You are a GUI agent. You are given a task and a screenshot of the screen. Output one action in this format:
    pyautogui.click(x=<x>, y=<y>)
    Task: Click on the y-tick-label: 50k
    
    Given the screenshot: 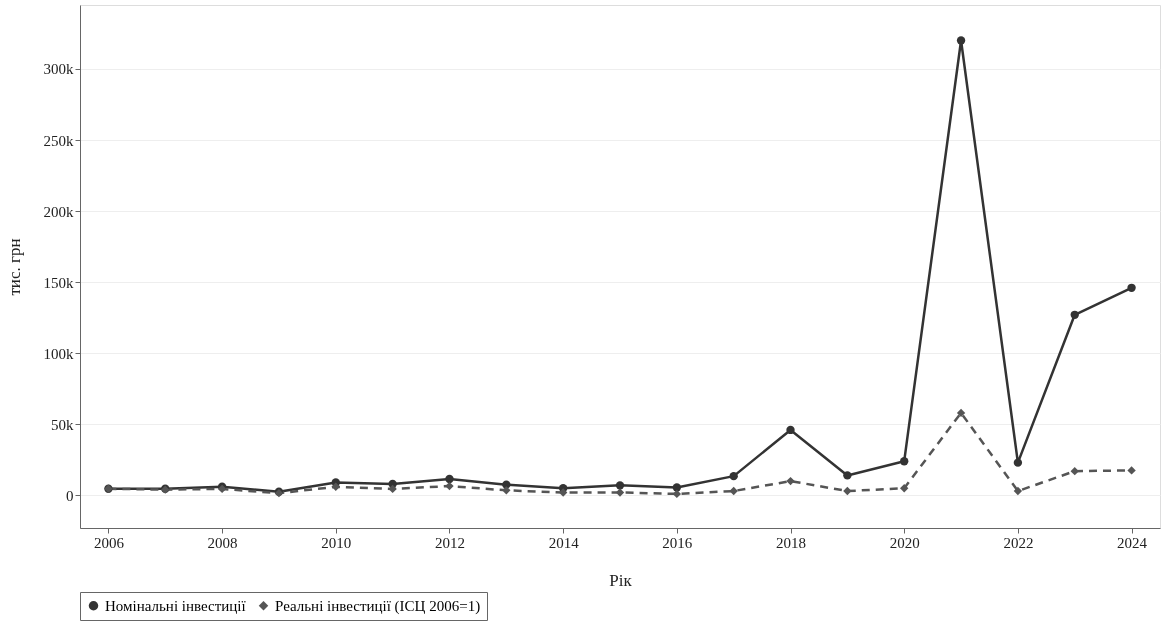 What is the action you would take?
    pyautogui.click(x=62, y=424)
    